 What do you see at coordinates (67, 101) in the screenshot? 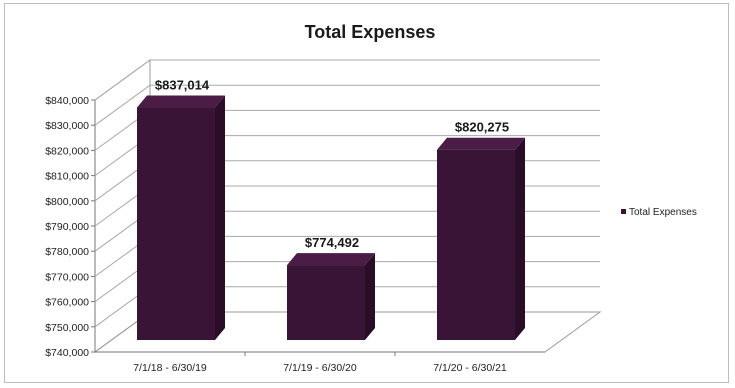
I see `y-tick-label: $840,000` at bounding box center [67, 101].